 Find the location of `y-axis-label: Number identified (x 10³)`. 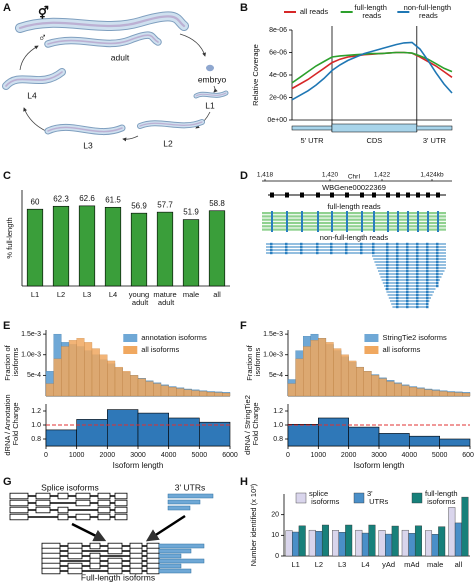

y-axis-label: Number identified (x 10³) is located at coordinates (253, 524).